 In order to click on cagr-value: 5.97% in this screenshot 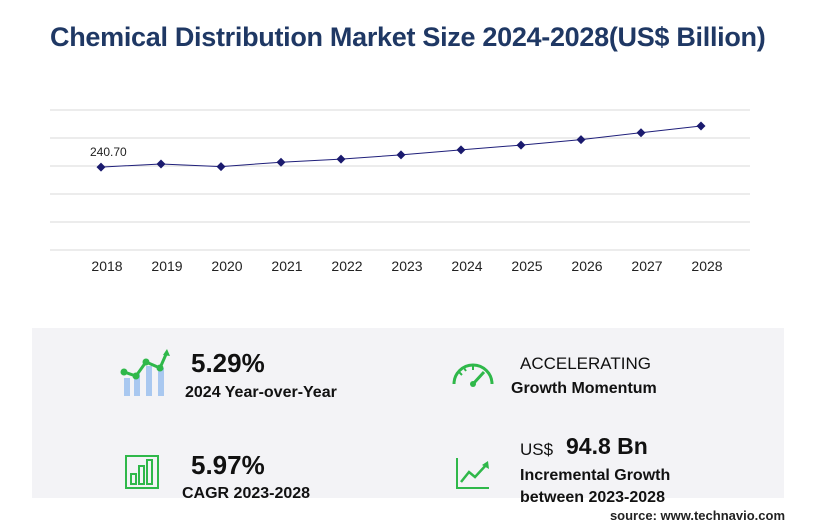, I will do `click(228, 465)`.